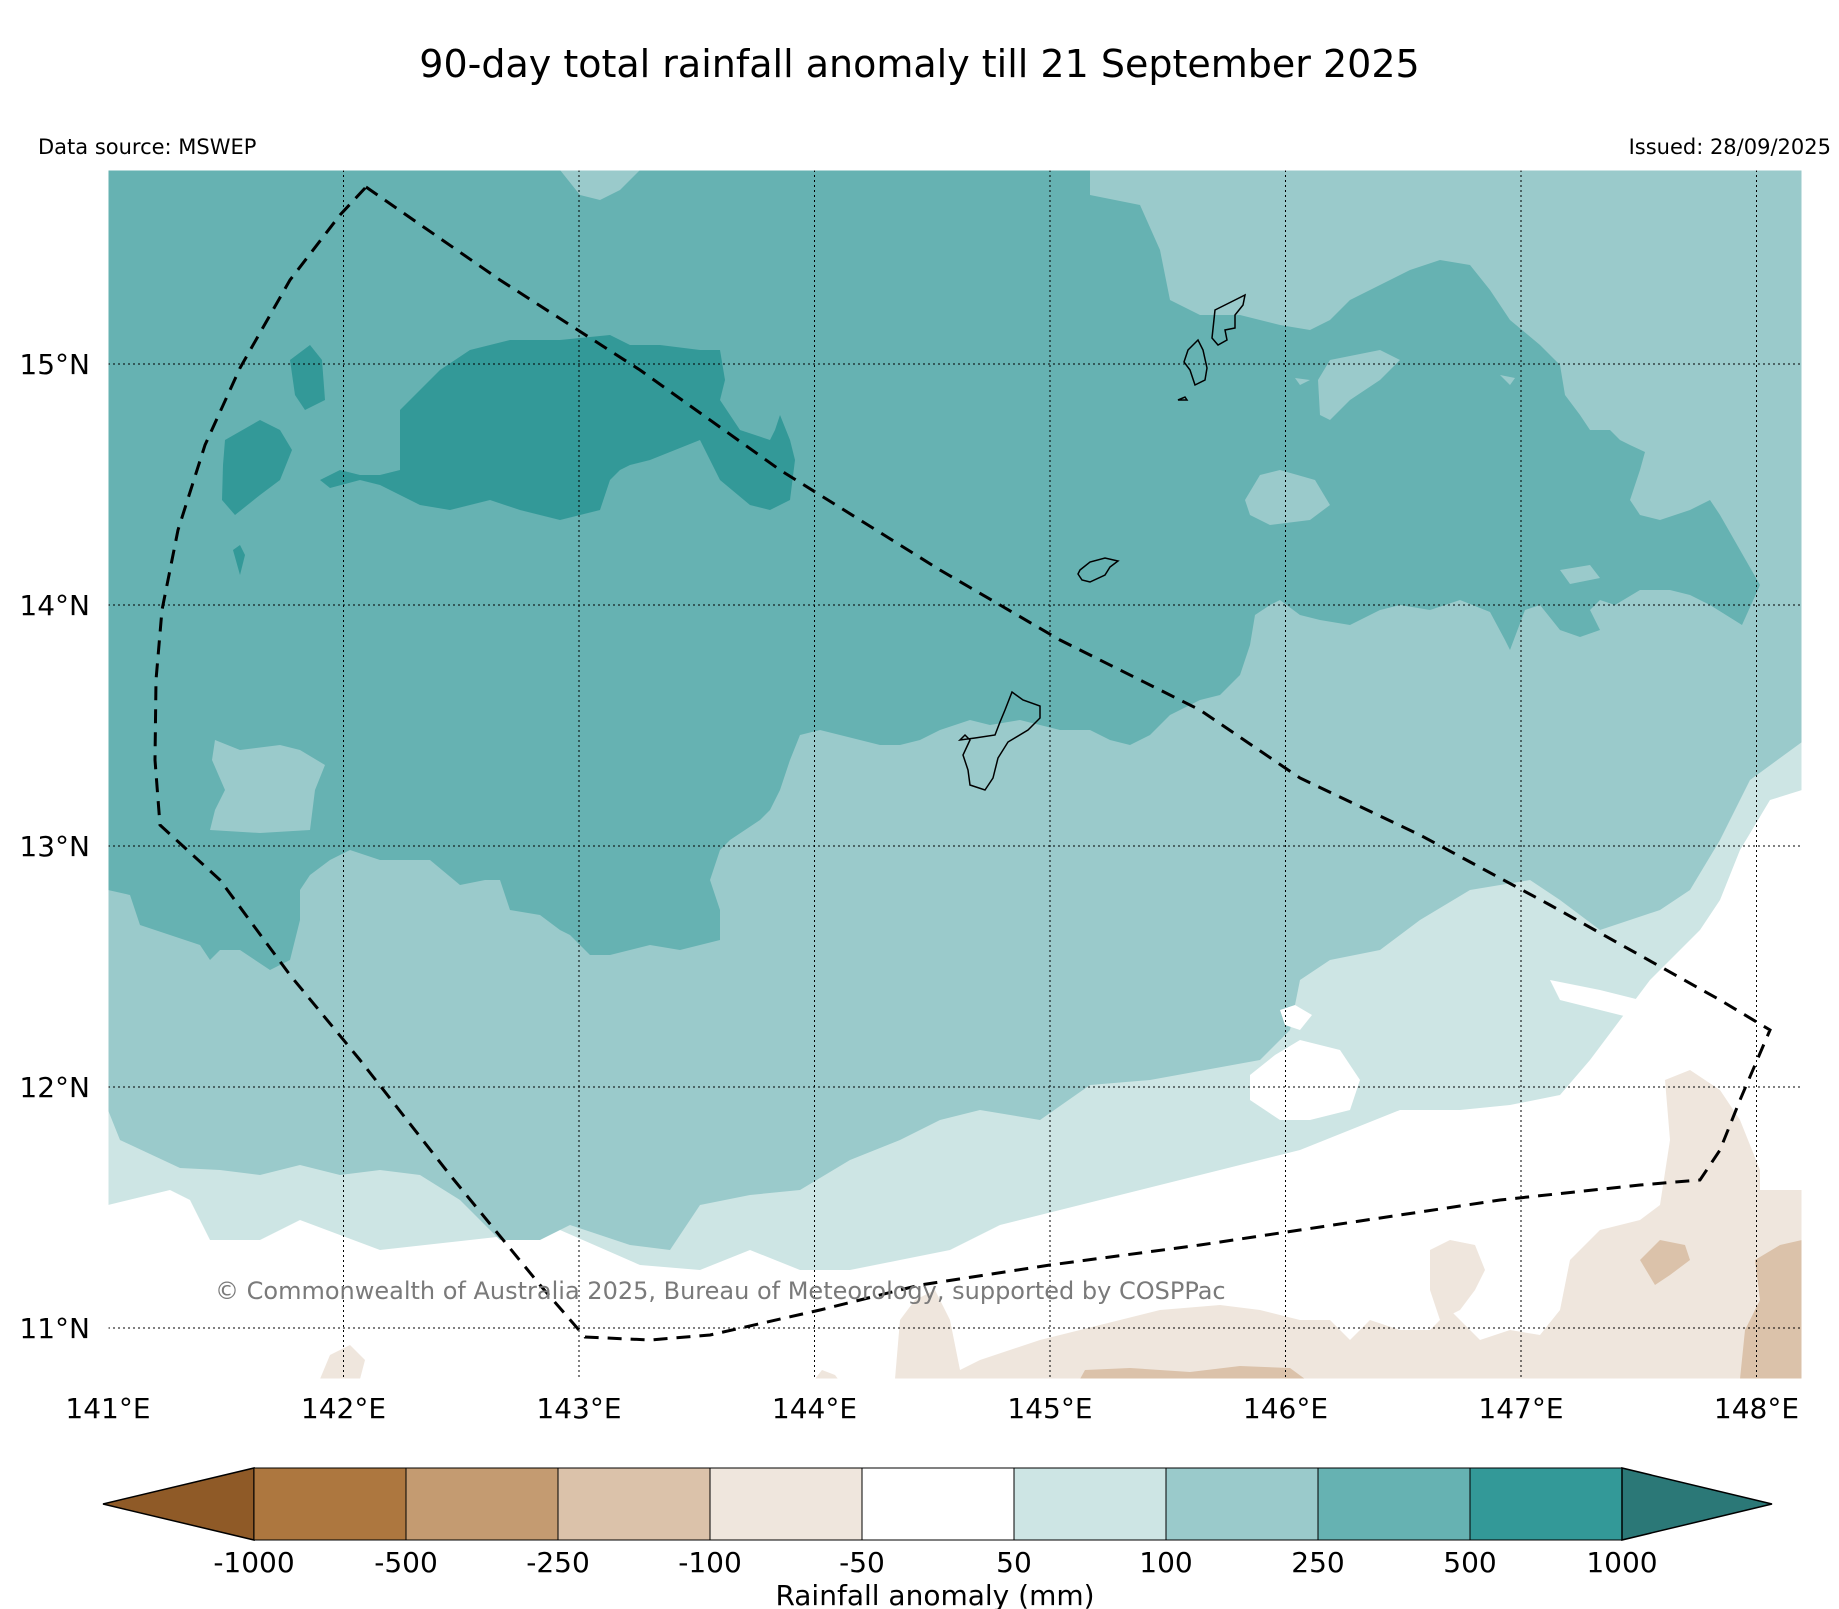  Describe the element at coordinates (558, 1562) in the screenshot. I see `colorbar-tick: -250` at that location.